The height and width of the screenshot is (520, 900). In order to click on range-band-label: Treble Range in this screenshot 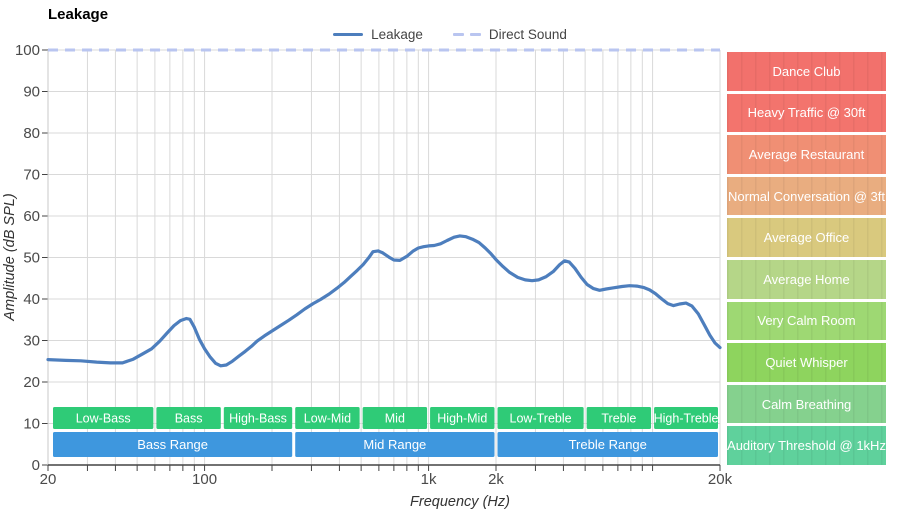, I will do `click(608, 444)`.